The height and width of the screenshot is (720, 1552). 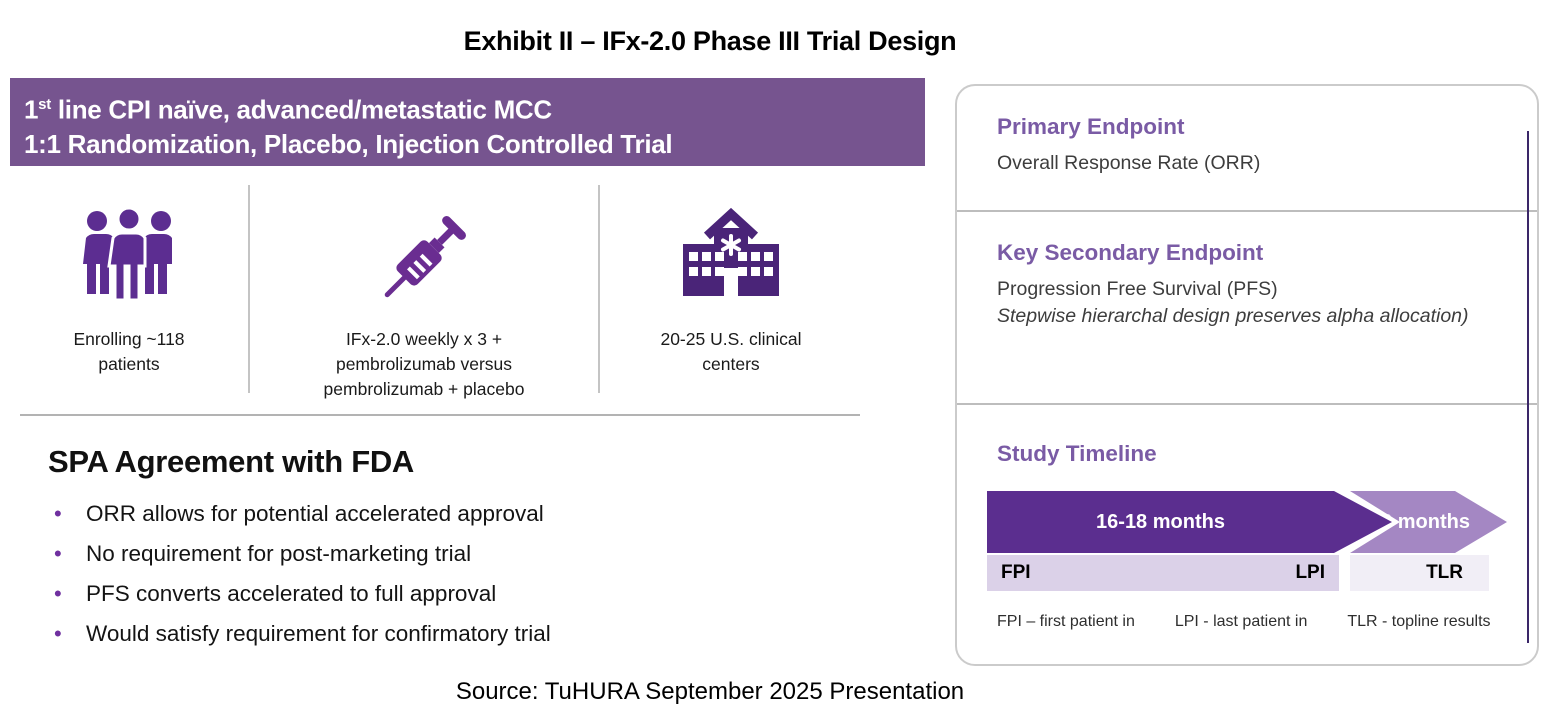 What do you see at coordinates (1077, 453) in the screenshot?
I see `study-timeline-heading: Study Timeline` at bounding box center [1077, 453].